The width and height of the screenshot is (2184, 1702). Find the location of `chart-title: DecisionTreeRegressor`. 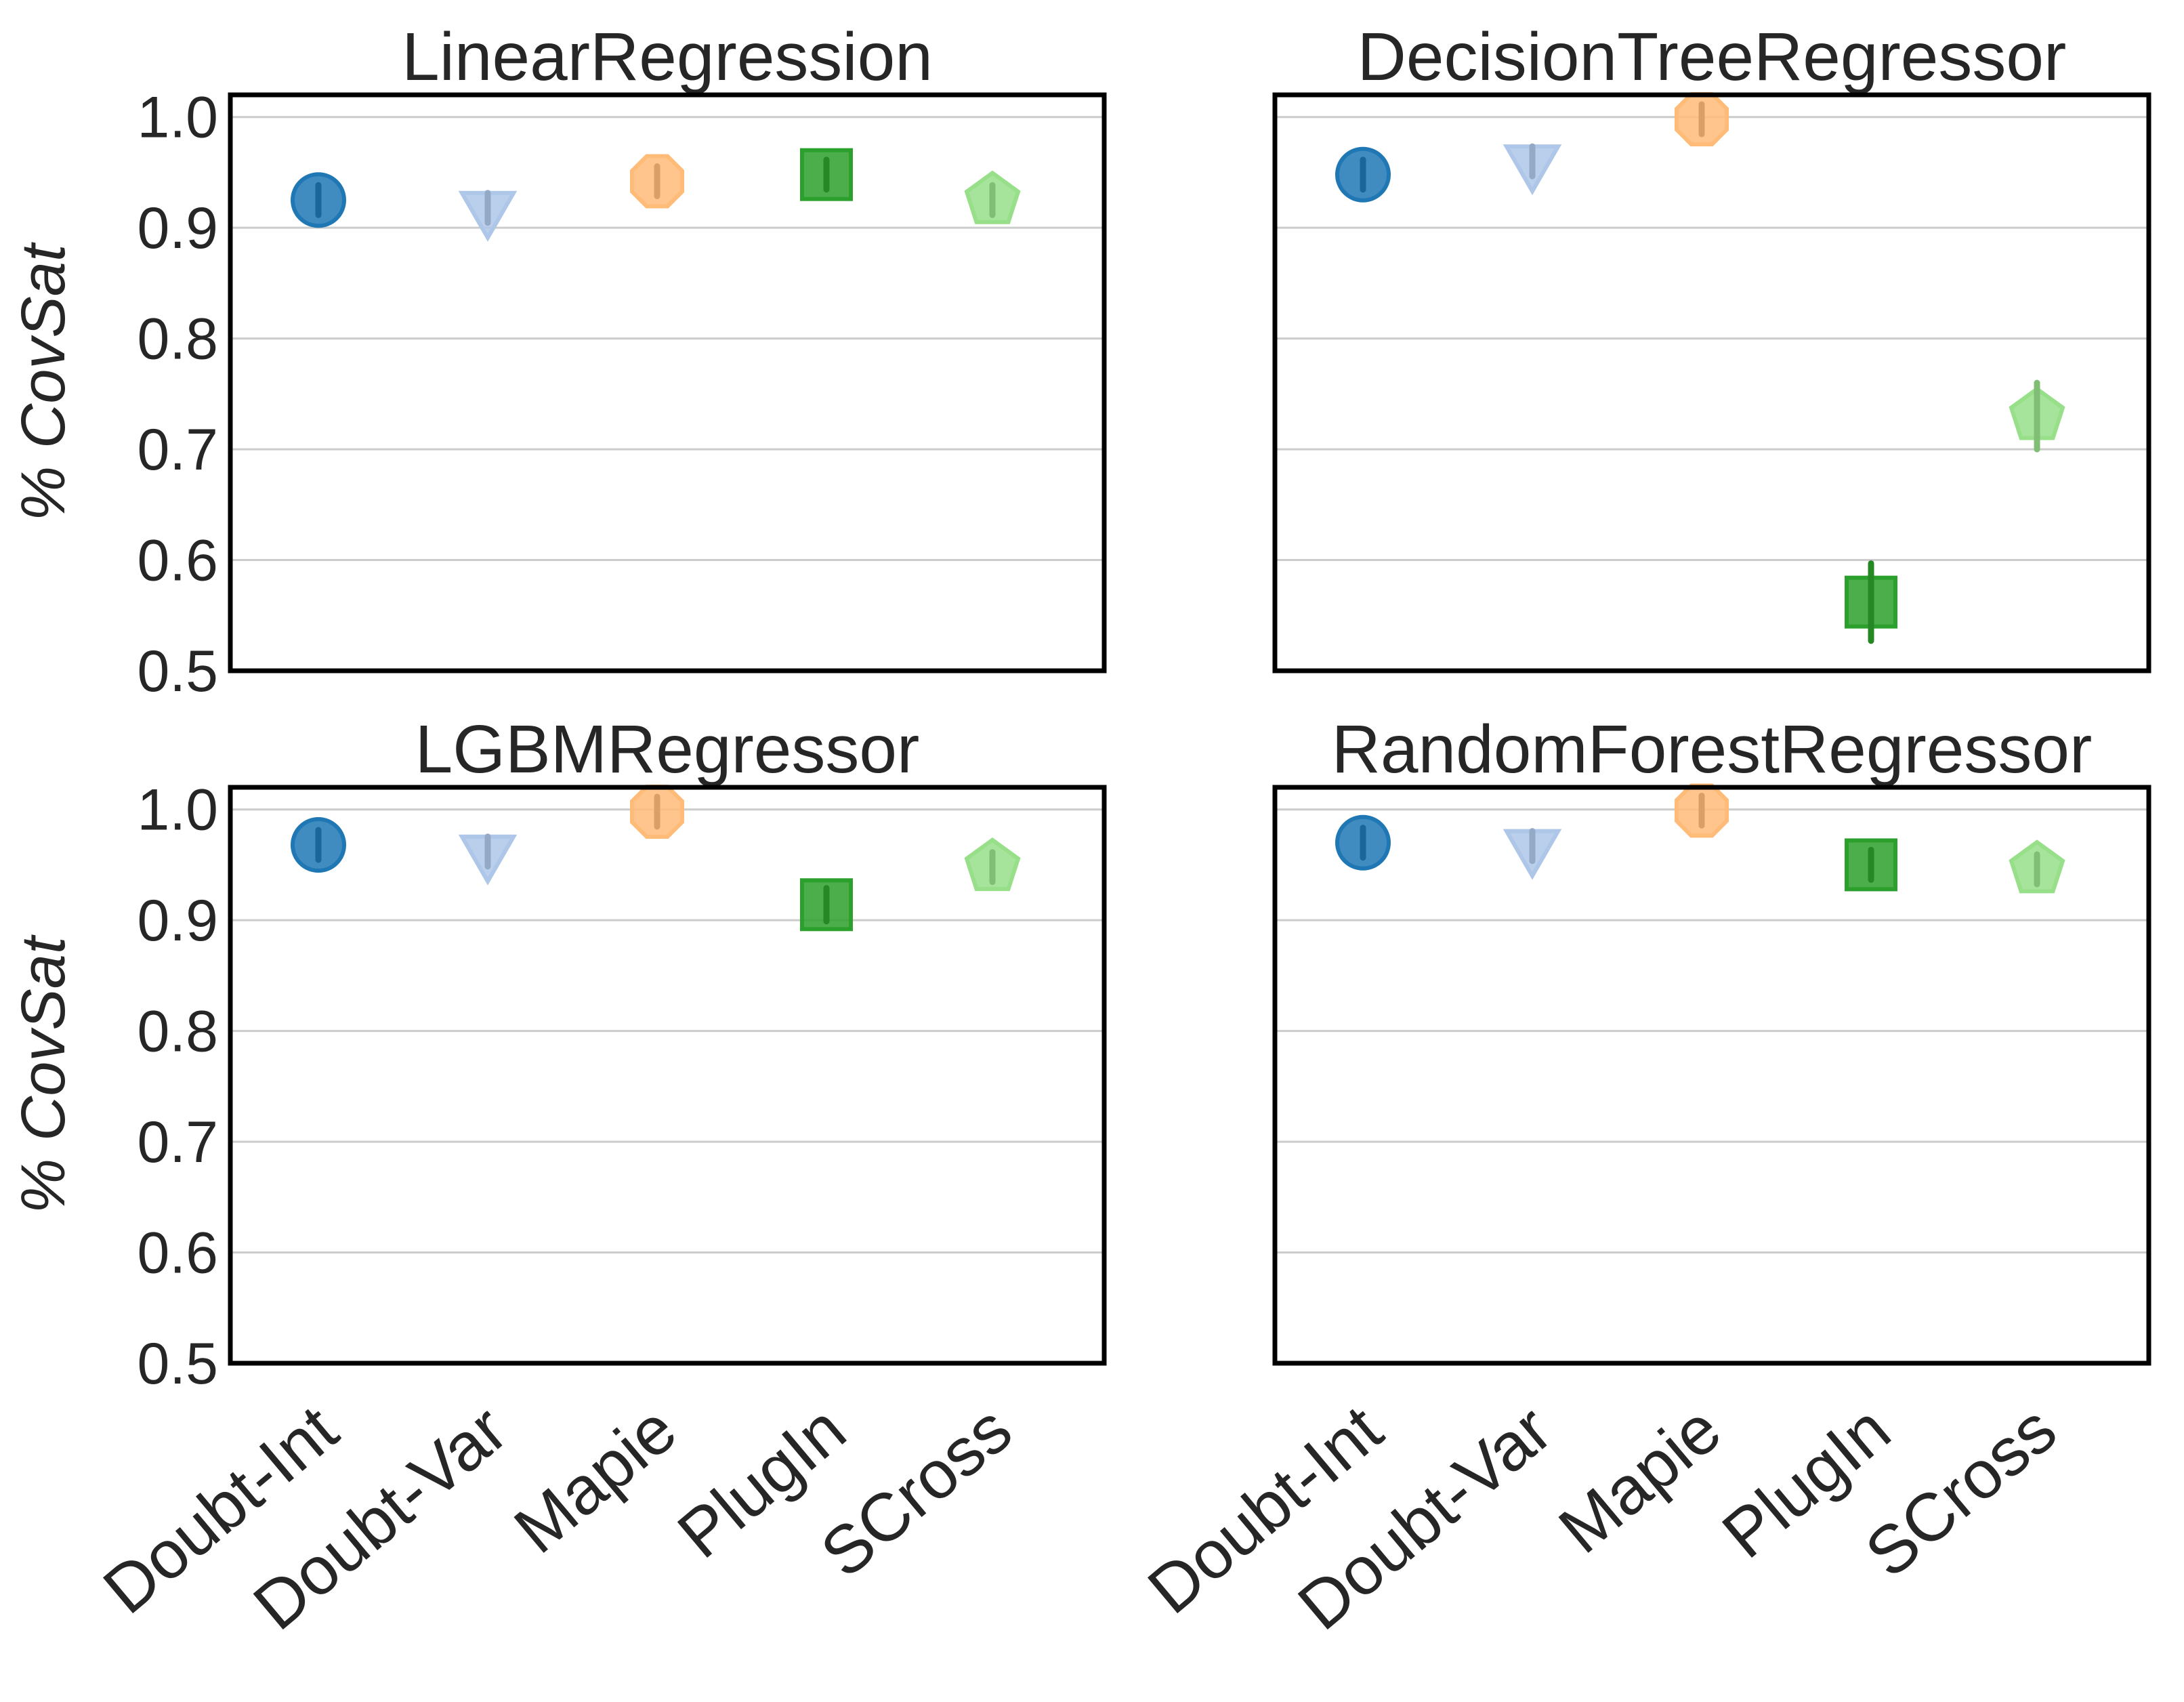

chart-title: DecisionTreeRegressor is located at coordinates (1713, 57).